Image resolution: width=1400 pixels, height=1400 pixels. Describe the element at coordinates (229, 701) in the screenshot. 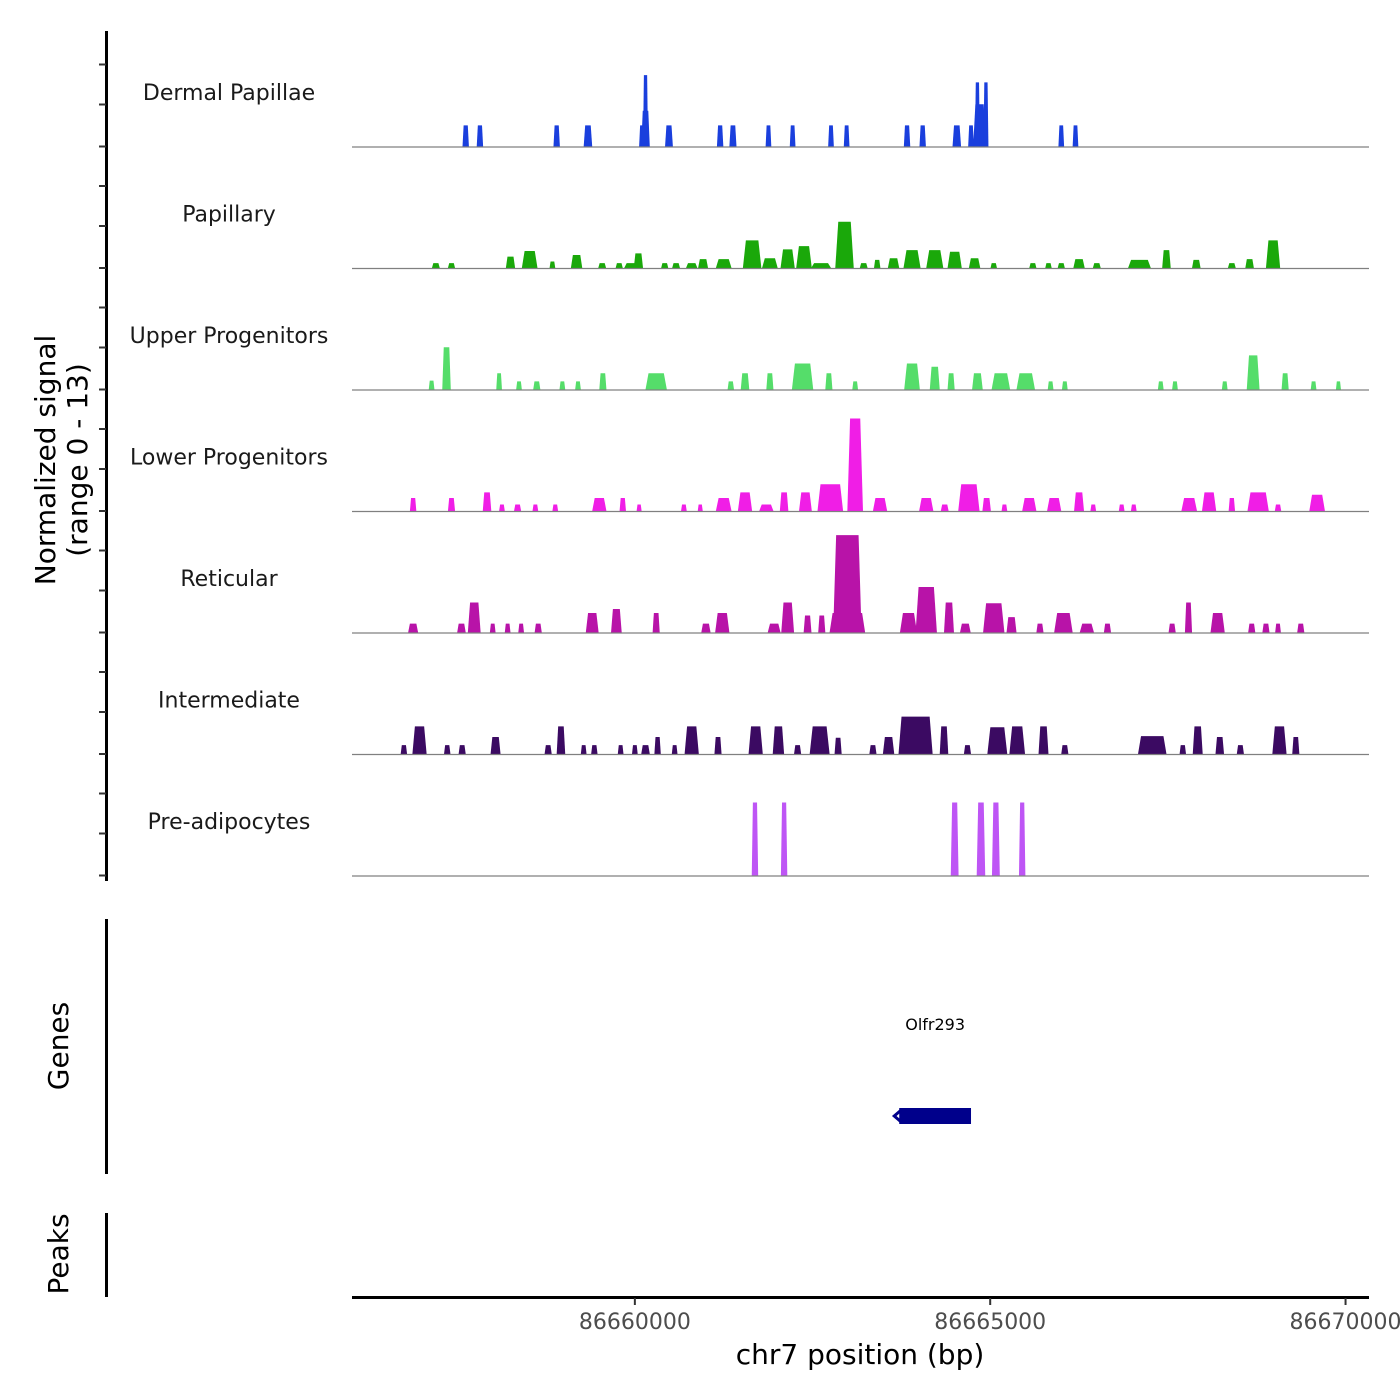

I see `track-label: Intermediate` at that location.